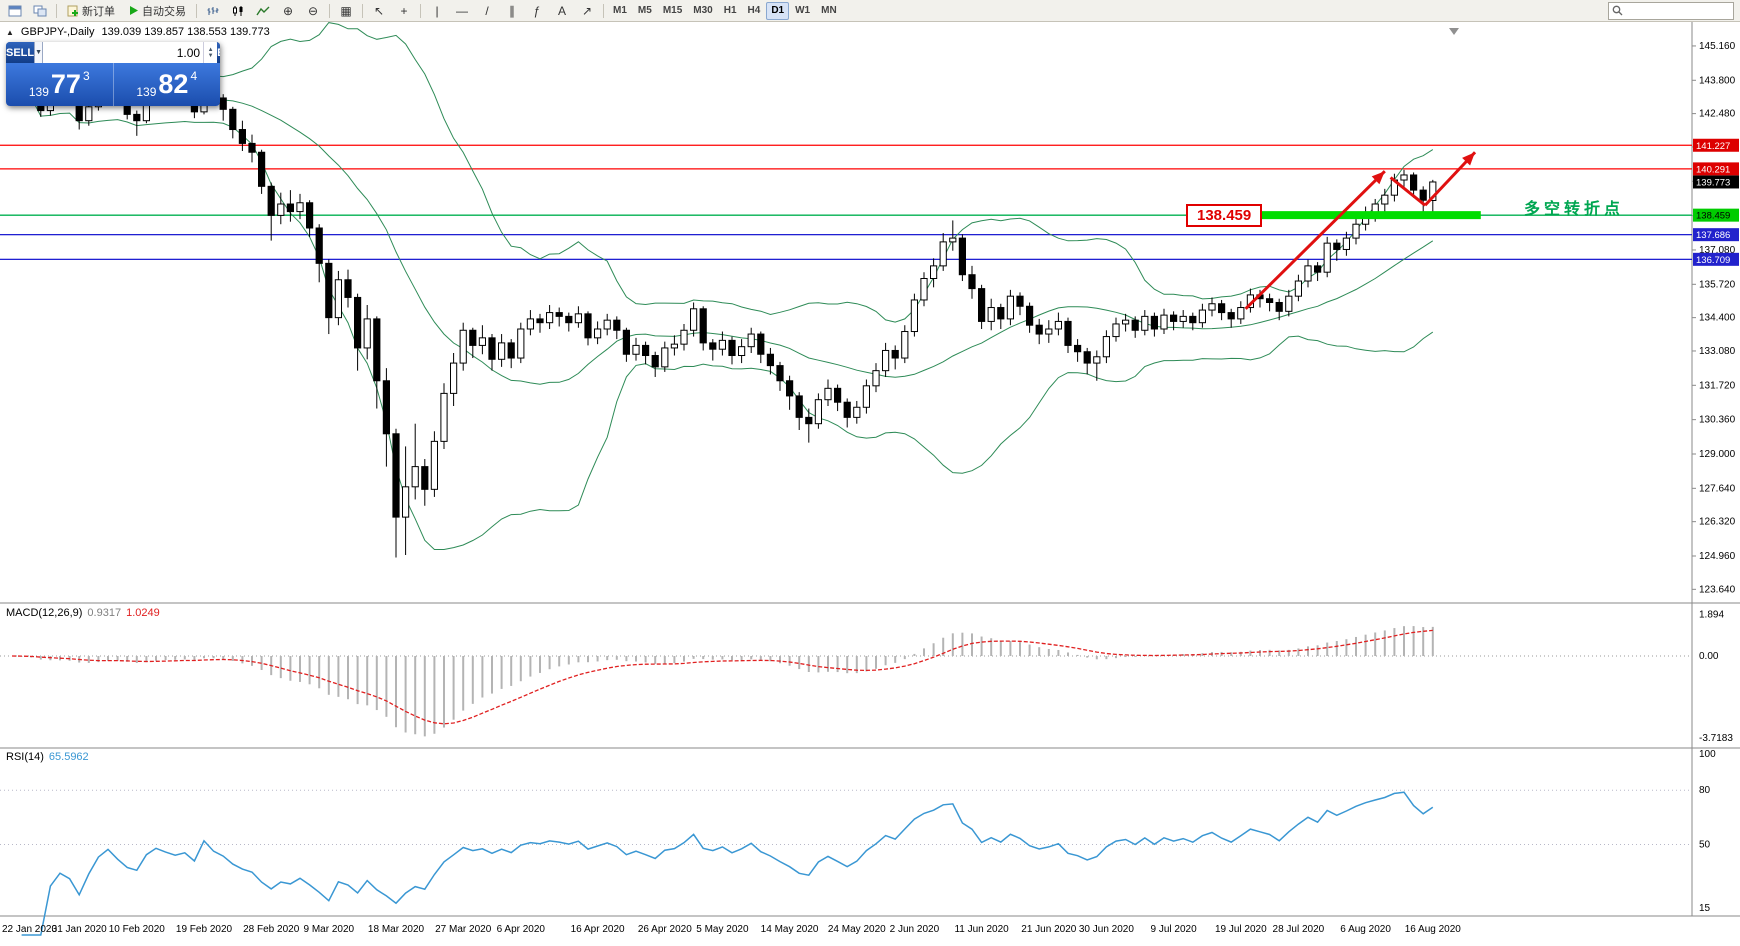 The height and width of the screenshot is (946, 1740). What do you see at coordinates (1711, 614) in the screenshot?
I see `macd-tick-label: 1.894` at bounding box center [1711, 614].